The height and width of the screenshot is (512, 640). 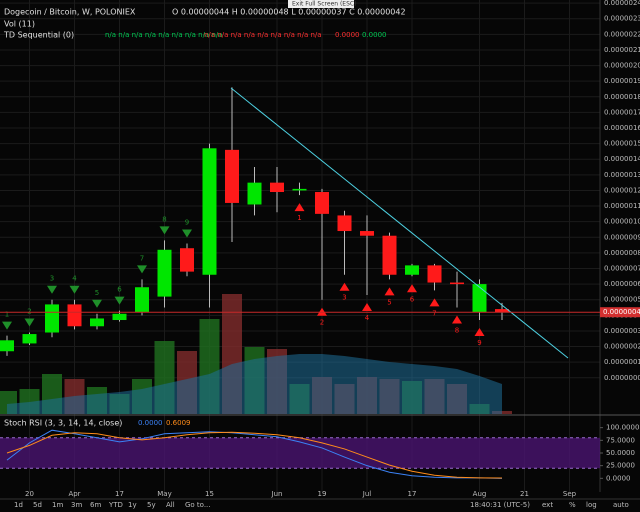 What do you see at coordinates (164, 494) in the screenshot?
I see `x-tick-label: May` at bounding box center [164, 494].